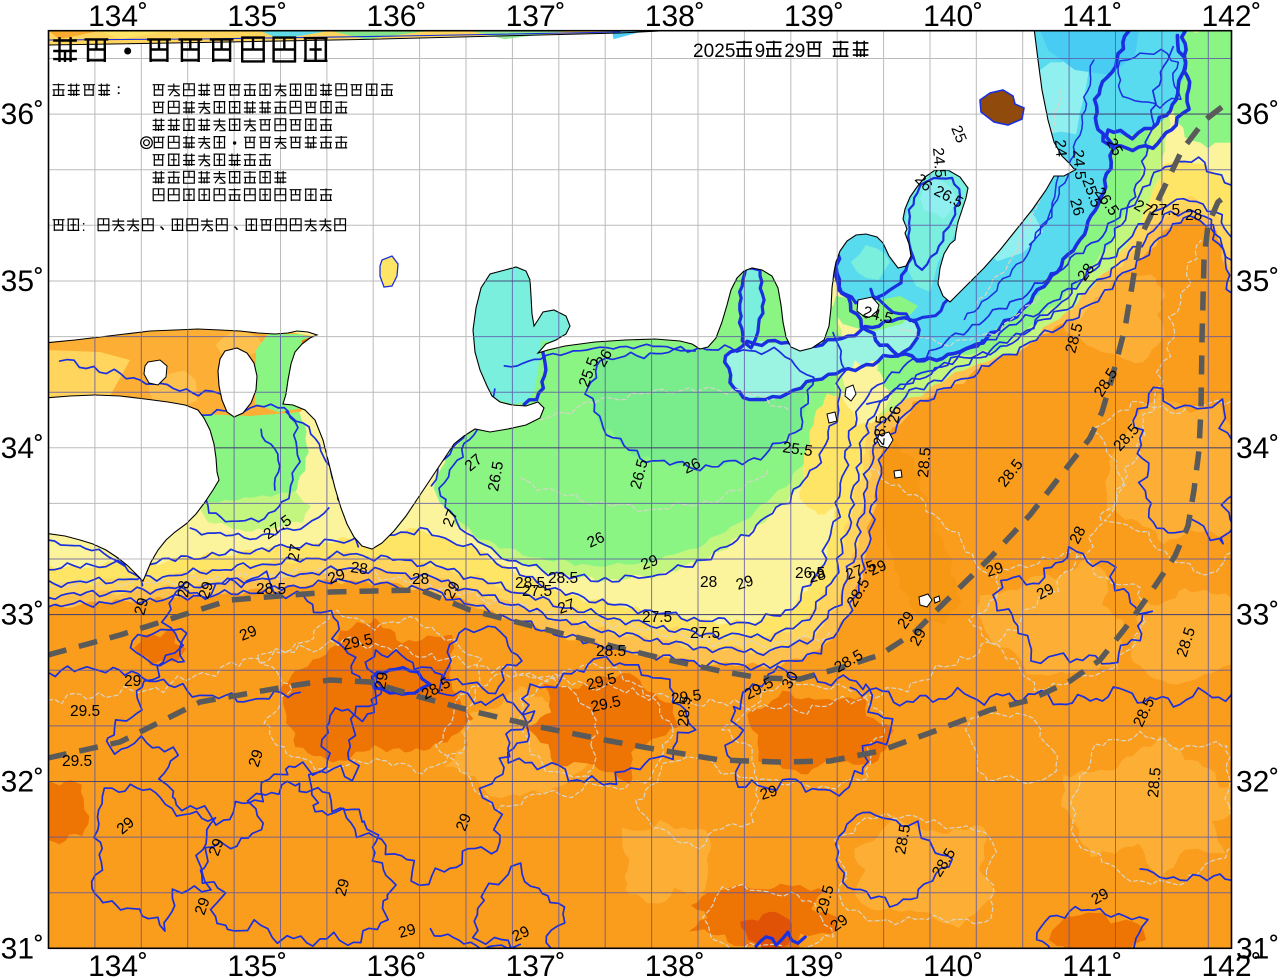 This screenshot has height=980, width=1280. I want to click on svg-text: 30, so click(791, 680).